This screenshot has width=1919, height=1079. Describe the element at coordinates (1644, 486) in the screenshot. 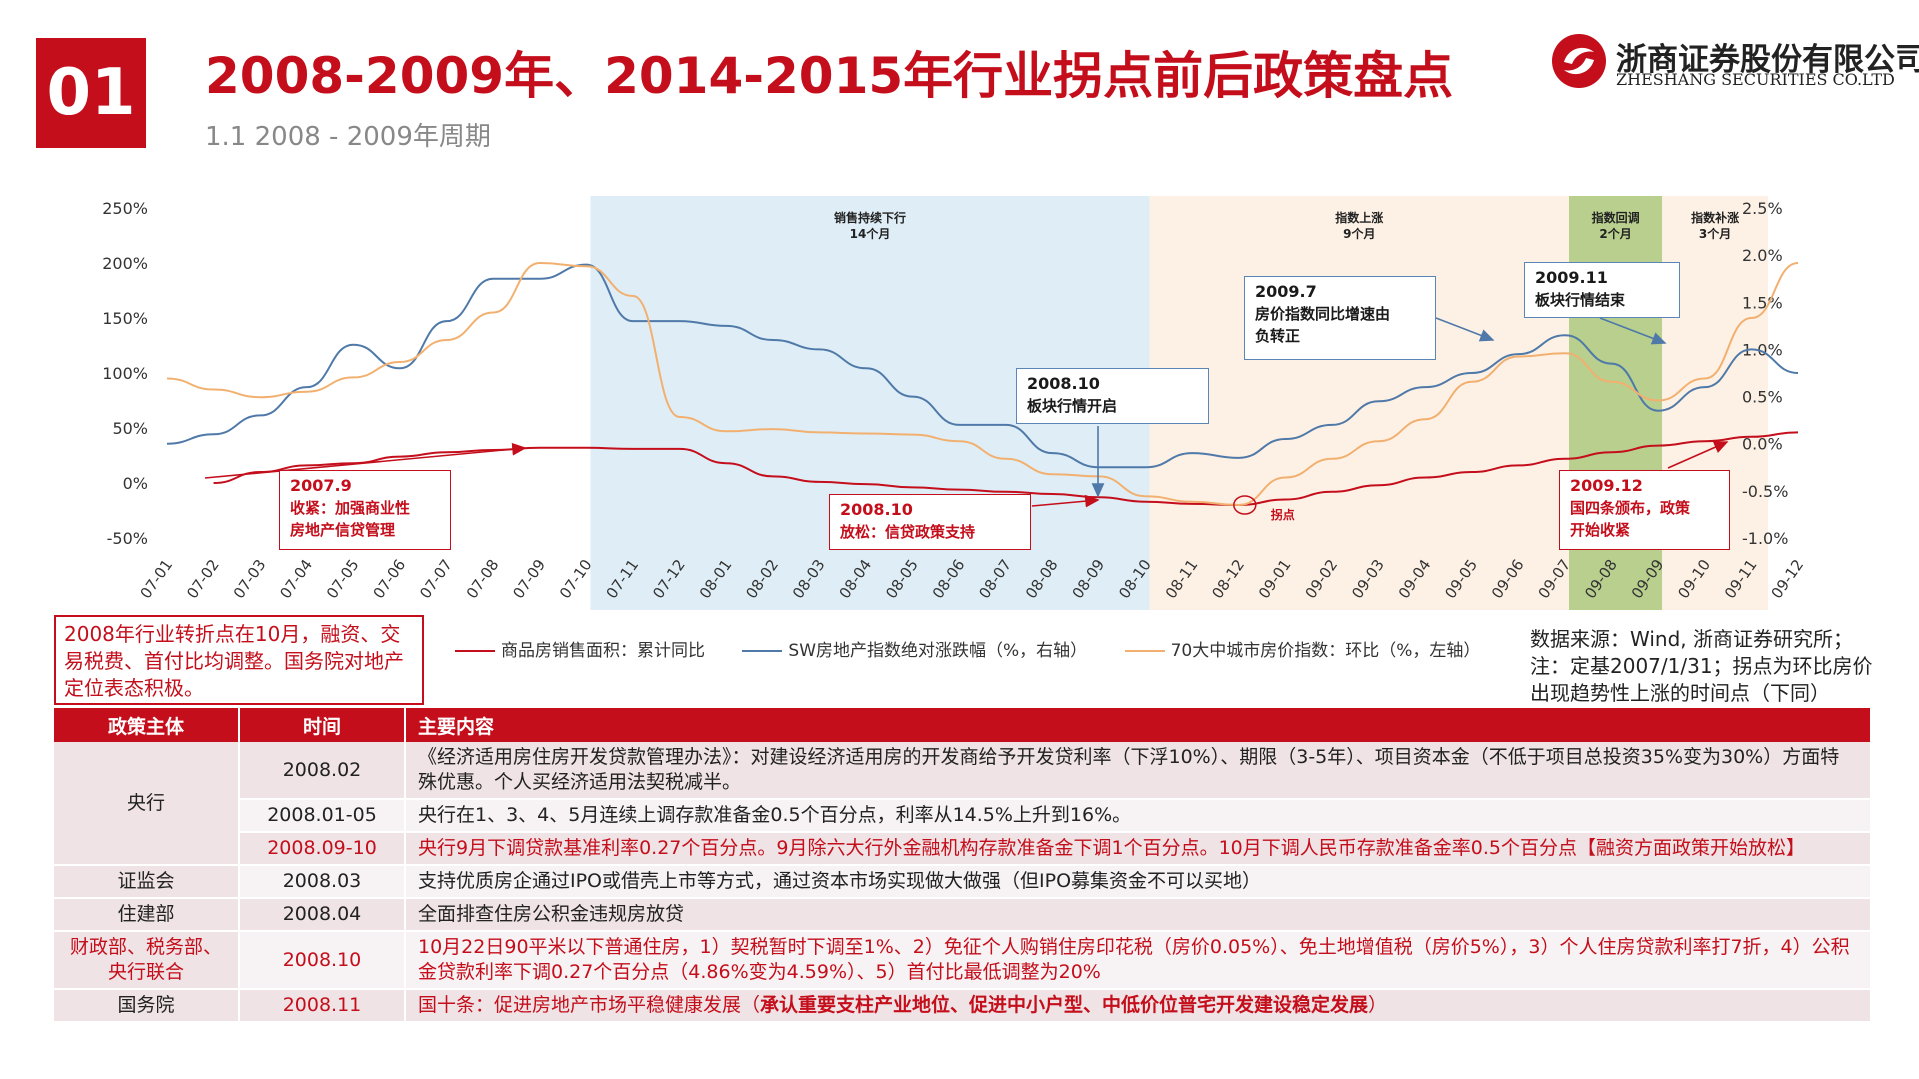

I see `callout-date: 2009.12` at that location.